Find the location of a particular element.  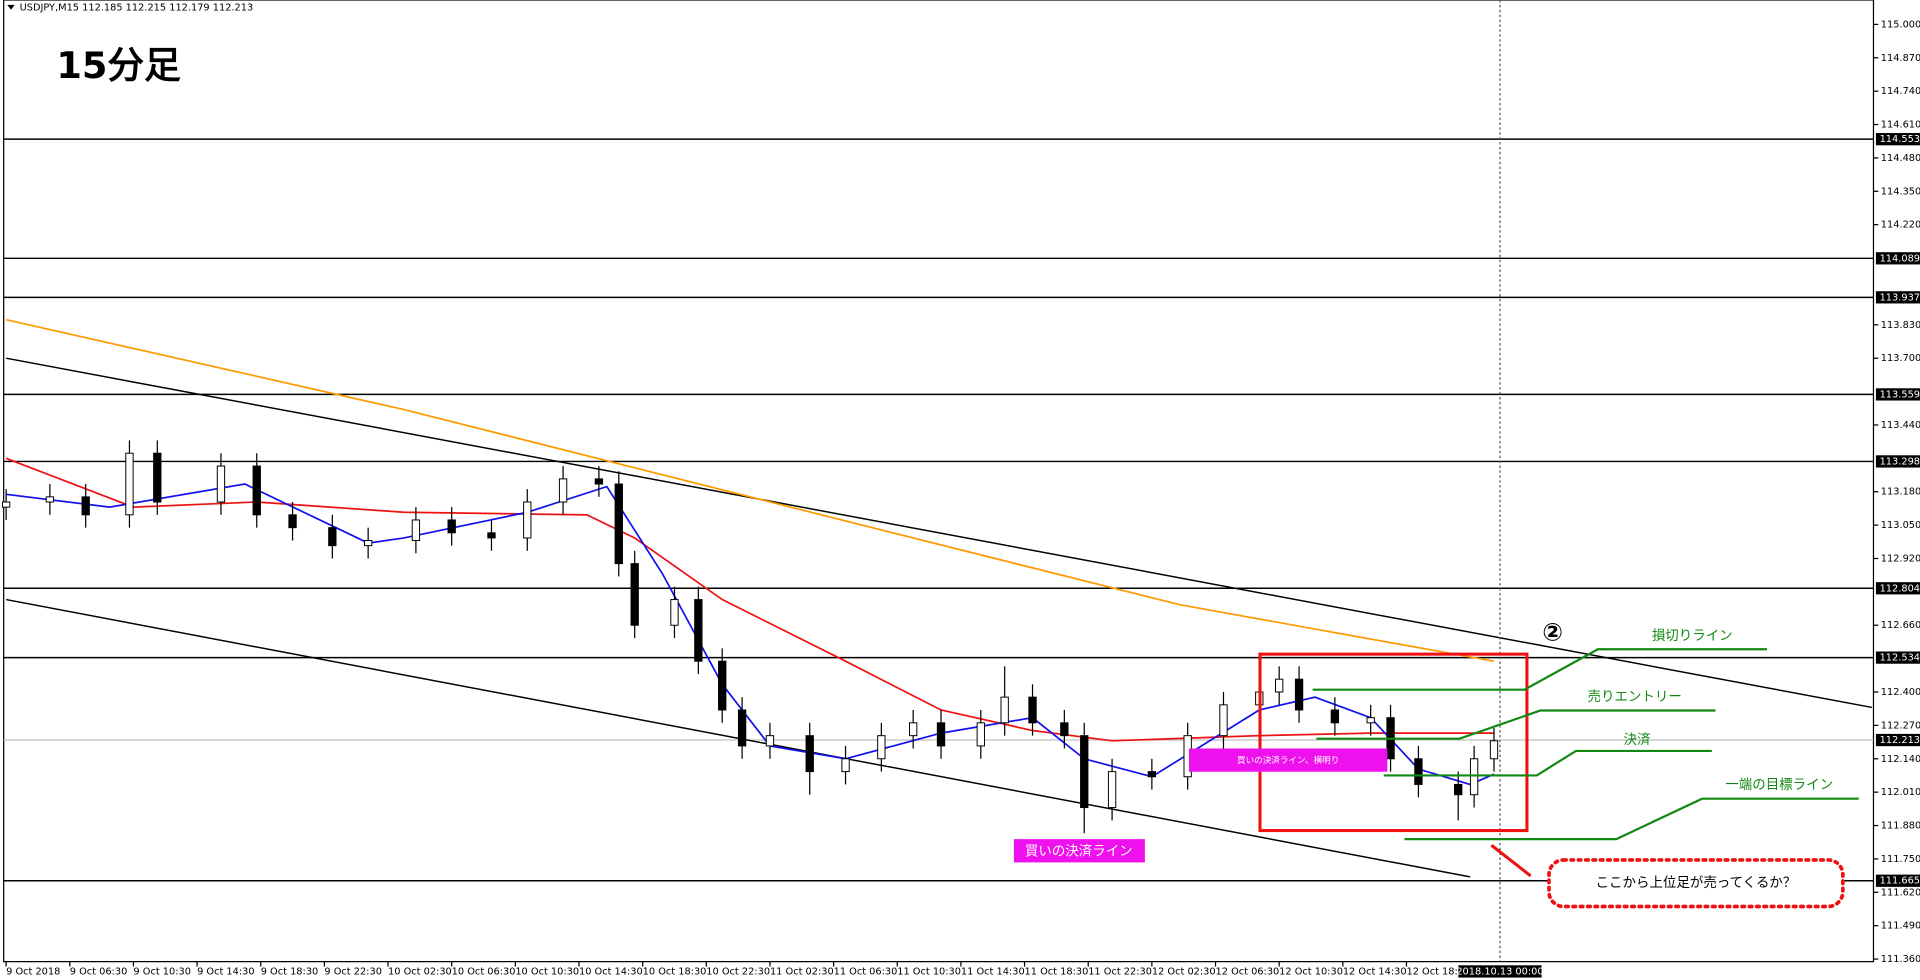

level-label: 114.553 is located at coordinates (1900, 139).